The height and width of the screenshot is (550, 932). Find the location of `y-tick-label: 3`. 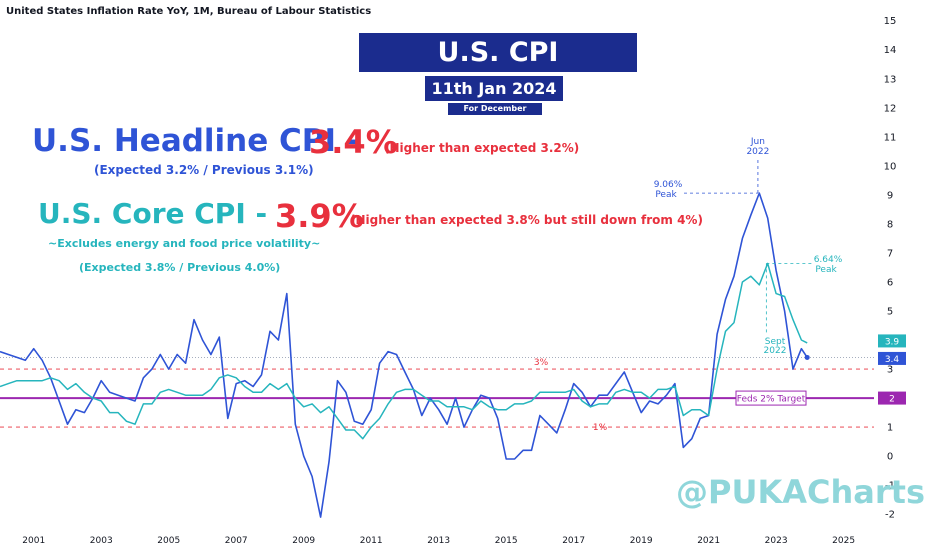

y-tick-label: 3 is located at coordinates (890, 370).